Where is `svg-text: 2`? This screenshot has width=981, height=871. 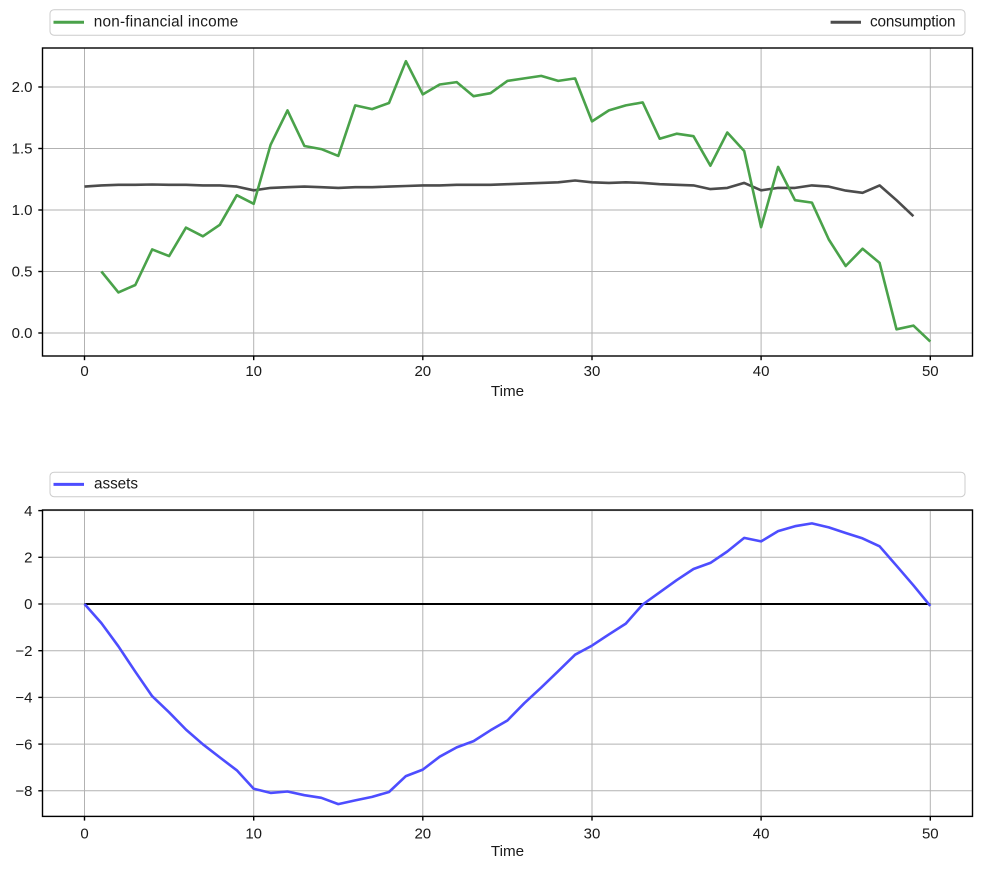 svg-text: 2 is located at coordinates (28, 558).